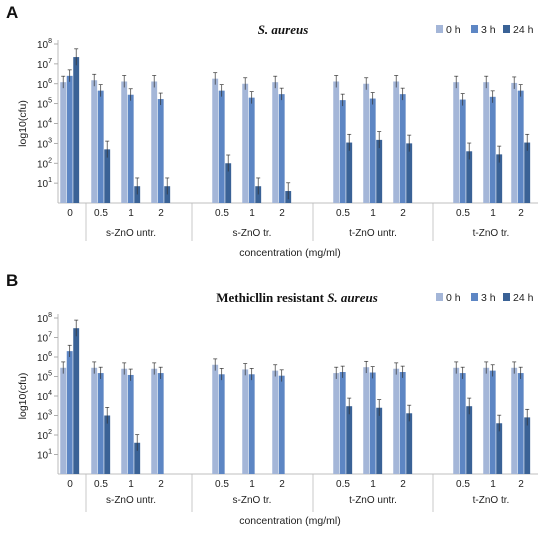 The width and height of the screenshot is (550, 538). I want to click on y-axis-label: log10(cfu), so click(23, 123).